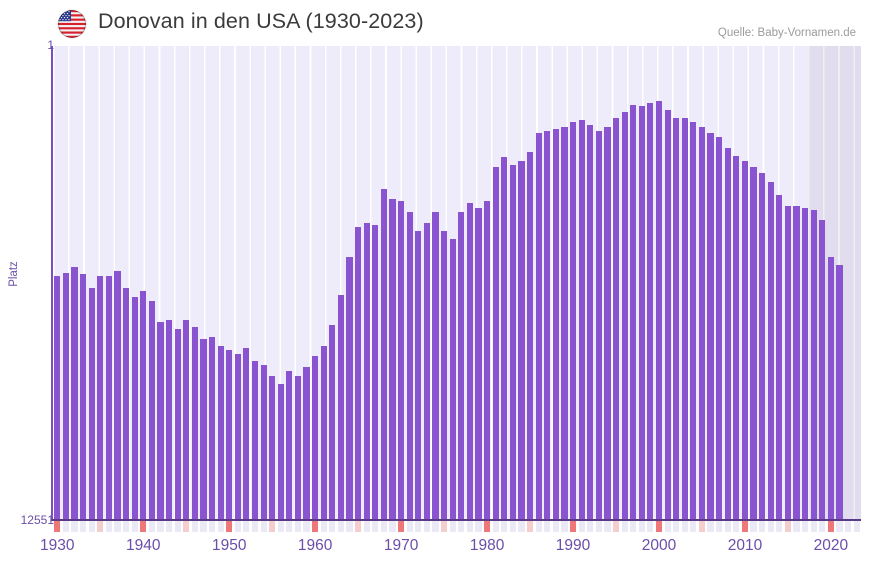  I want to click on bar-1959, so click(306, 443).